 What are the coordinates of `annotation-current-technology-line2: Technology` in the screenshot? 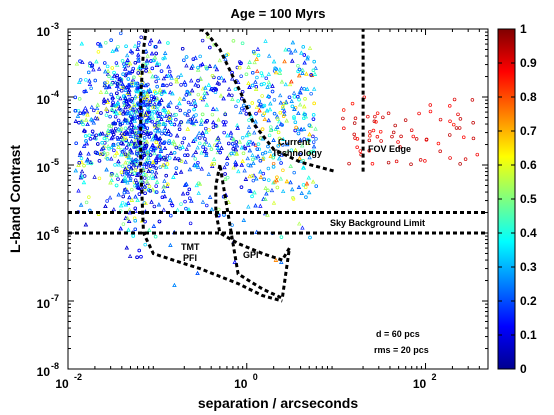 It's located at (297, 153).